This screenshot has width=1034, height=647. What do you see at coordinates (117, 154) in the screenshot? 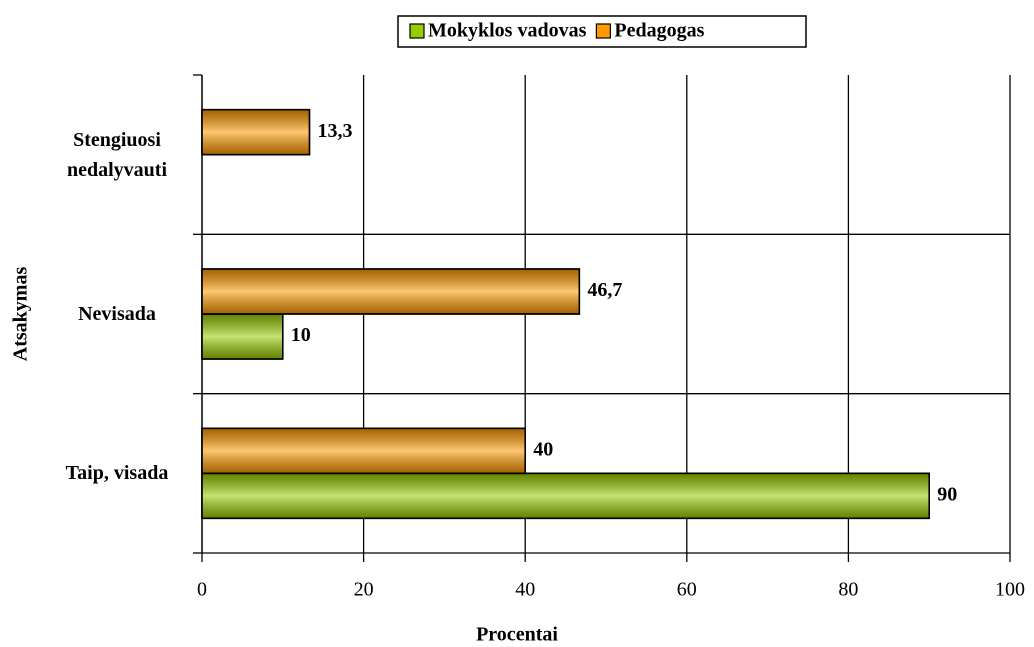
I see `y-tick-label: Stengiuosi nedalyvauti` at bounding box center [117, 154].